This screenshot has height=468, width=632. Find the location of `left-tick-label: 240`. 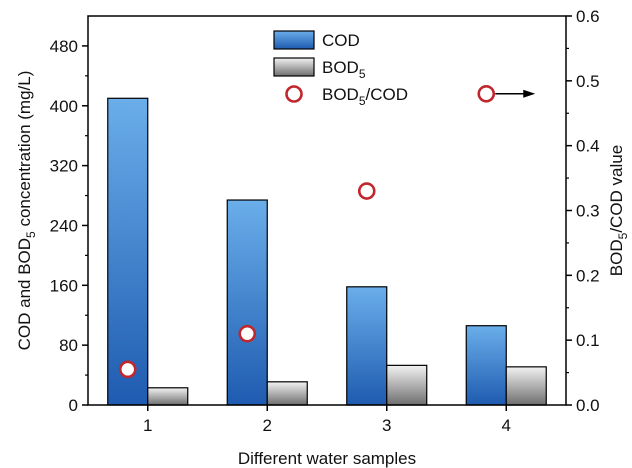

left-tick-label: 240 is located at coordinates (64, 225).